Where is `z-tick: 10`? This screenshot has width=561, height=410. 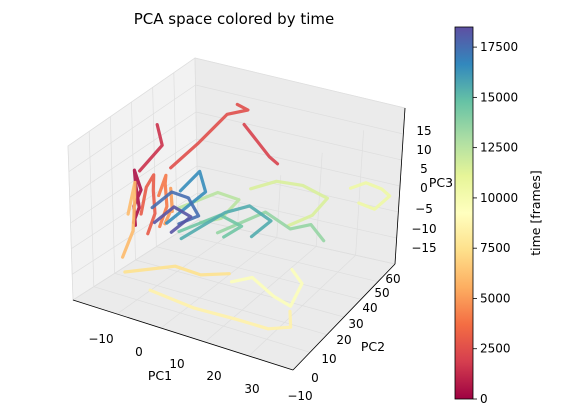
z-tick: 10 is located at coordinates (423, 150).